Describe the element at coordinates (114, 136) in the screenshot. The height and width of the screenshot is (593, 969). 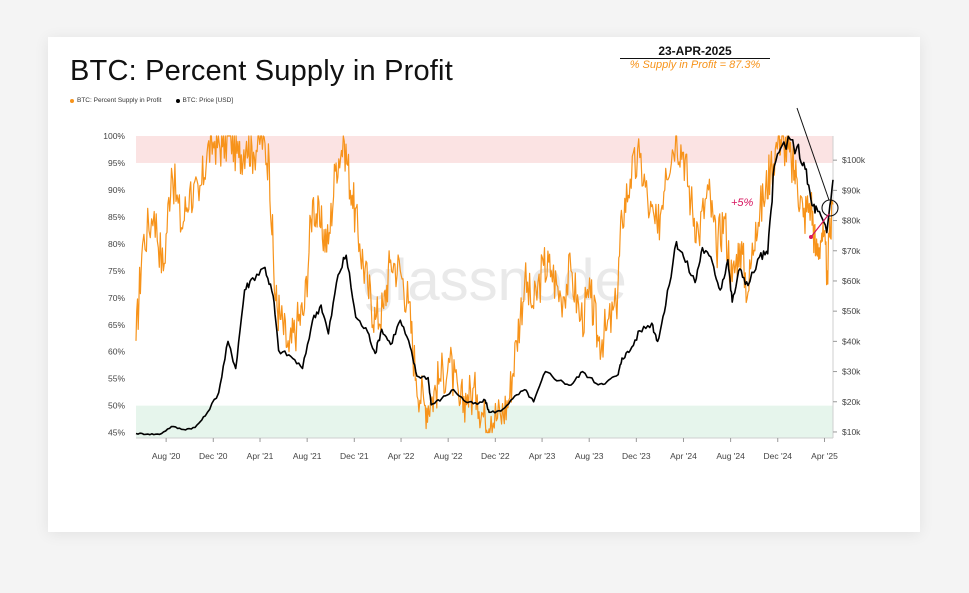
I see `y-left-tick-label: 100%` at that location.